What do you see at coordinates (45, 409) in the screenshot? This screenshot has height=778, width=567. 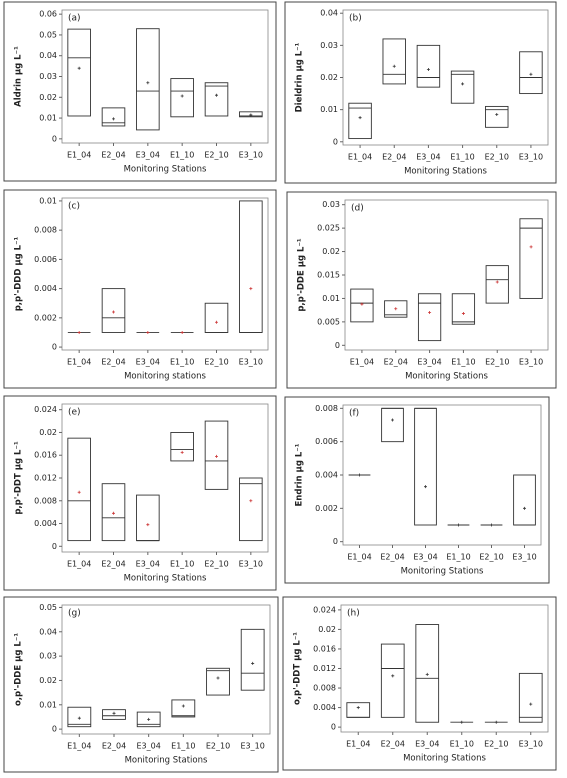 I see `y-tick-label: 0.024` at bounding box center [45, 409].